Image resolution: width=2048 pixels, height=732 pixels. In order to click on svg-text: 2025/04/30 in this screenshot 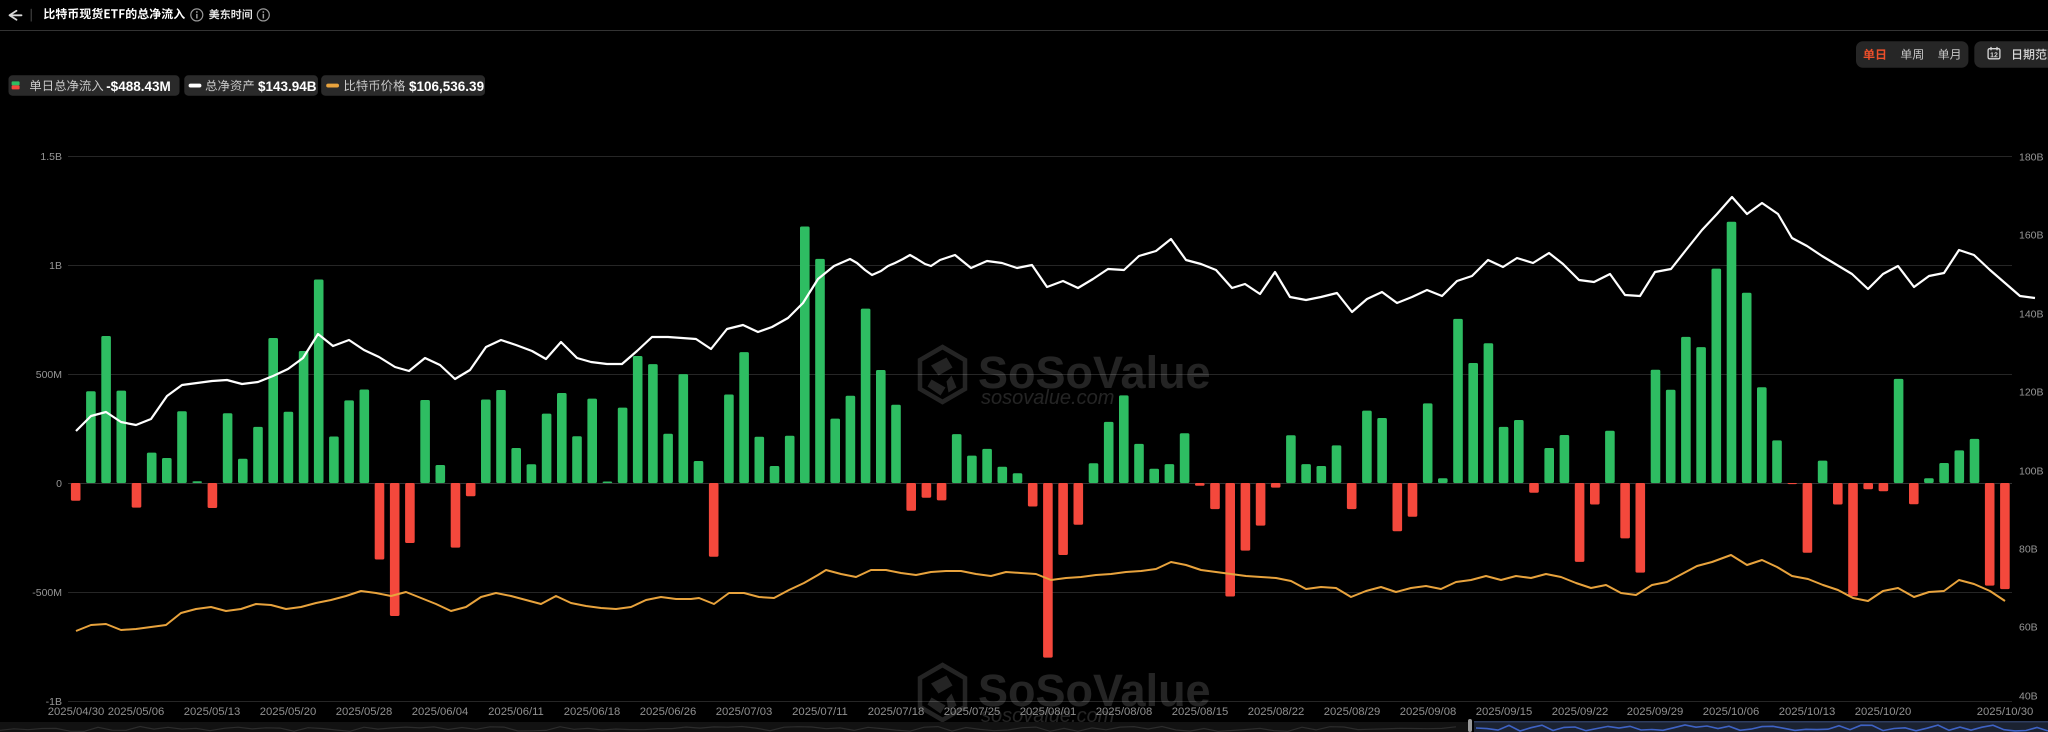, I will do `click(76, 712)`.